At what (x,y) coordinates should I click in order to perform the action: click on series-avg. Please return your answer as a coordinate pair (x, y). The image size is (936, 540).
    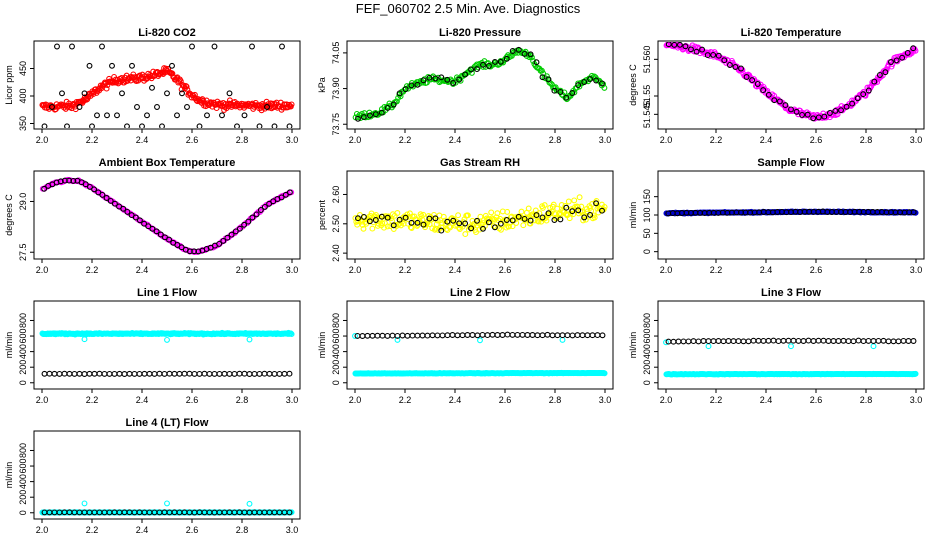
    Looking at the image, I should click on (480, 217).